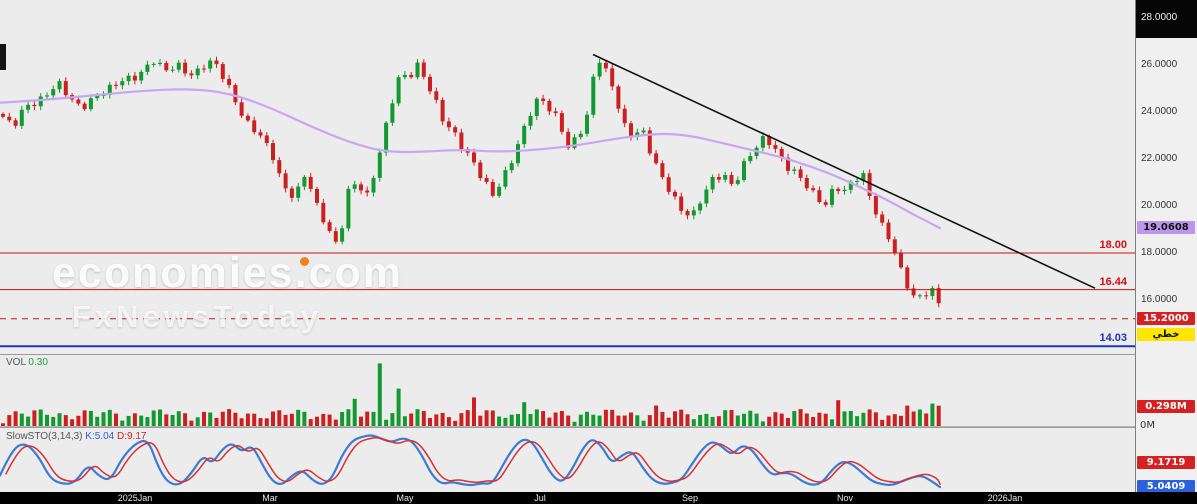 This screenshot has width=1197, height=504. I want to click on price-axis-label: 20.0000, so click(1159, 205).